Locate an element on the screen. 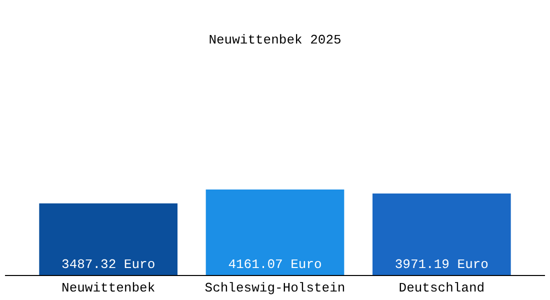 This screenshot has width=550, height=300. data-label: 3487.32 Euro is located at coordinates (109, 264).